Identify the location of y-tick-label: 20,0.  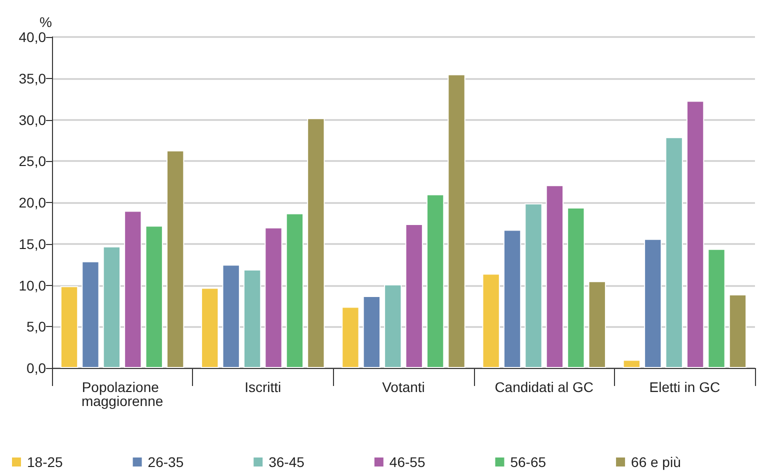
(32, 202).